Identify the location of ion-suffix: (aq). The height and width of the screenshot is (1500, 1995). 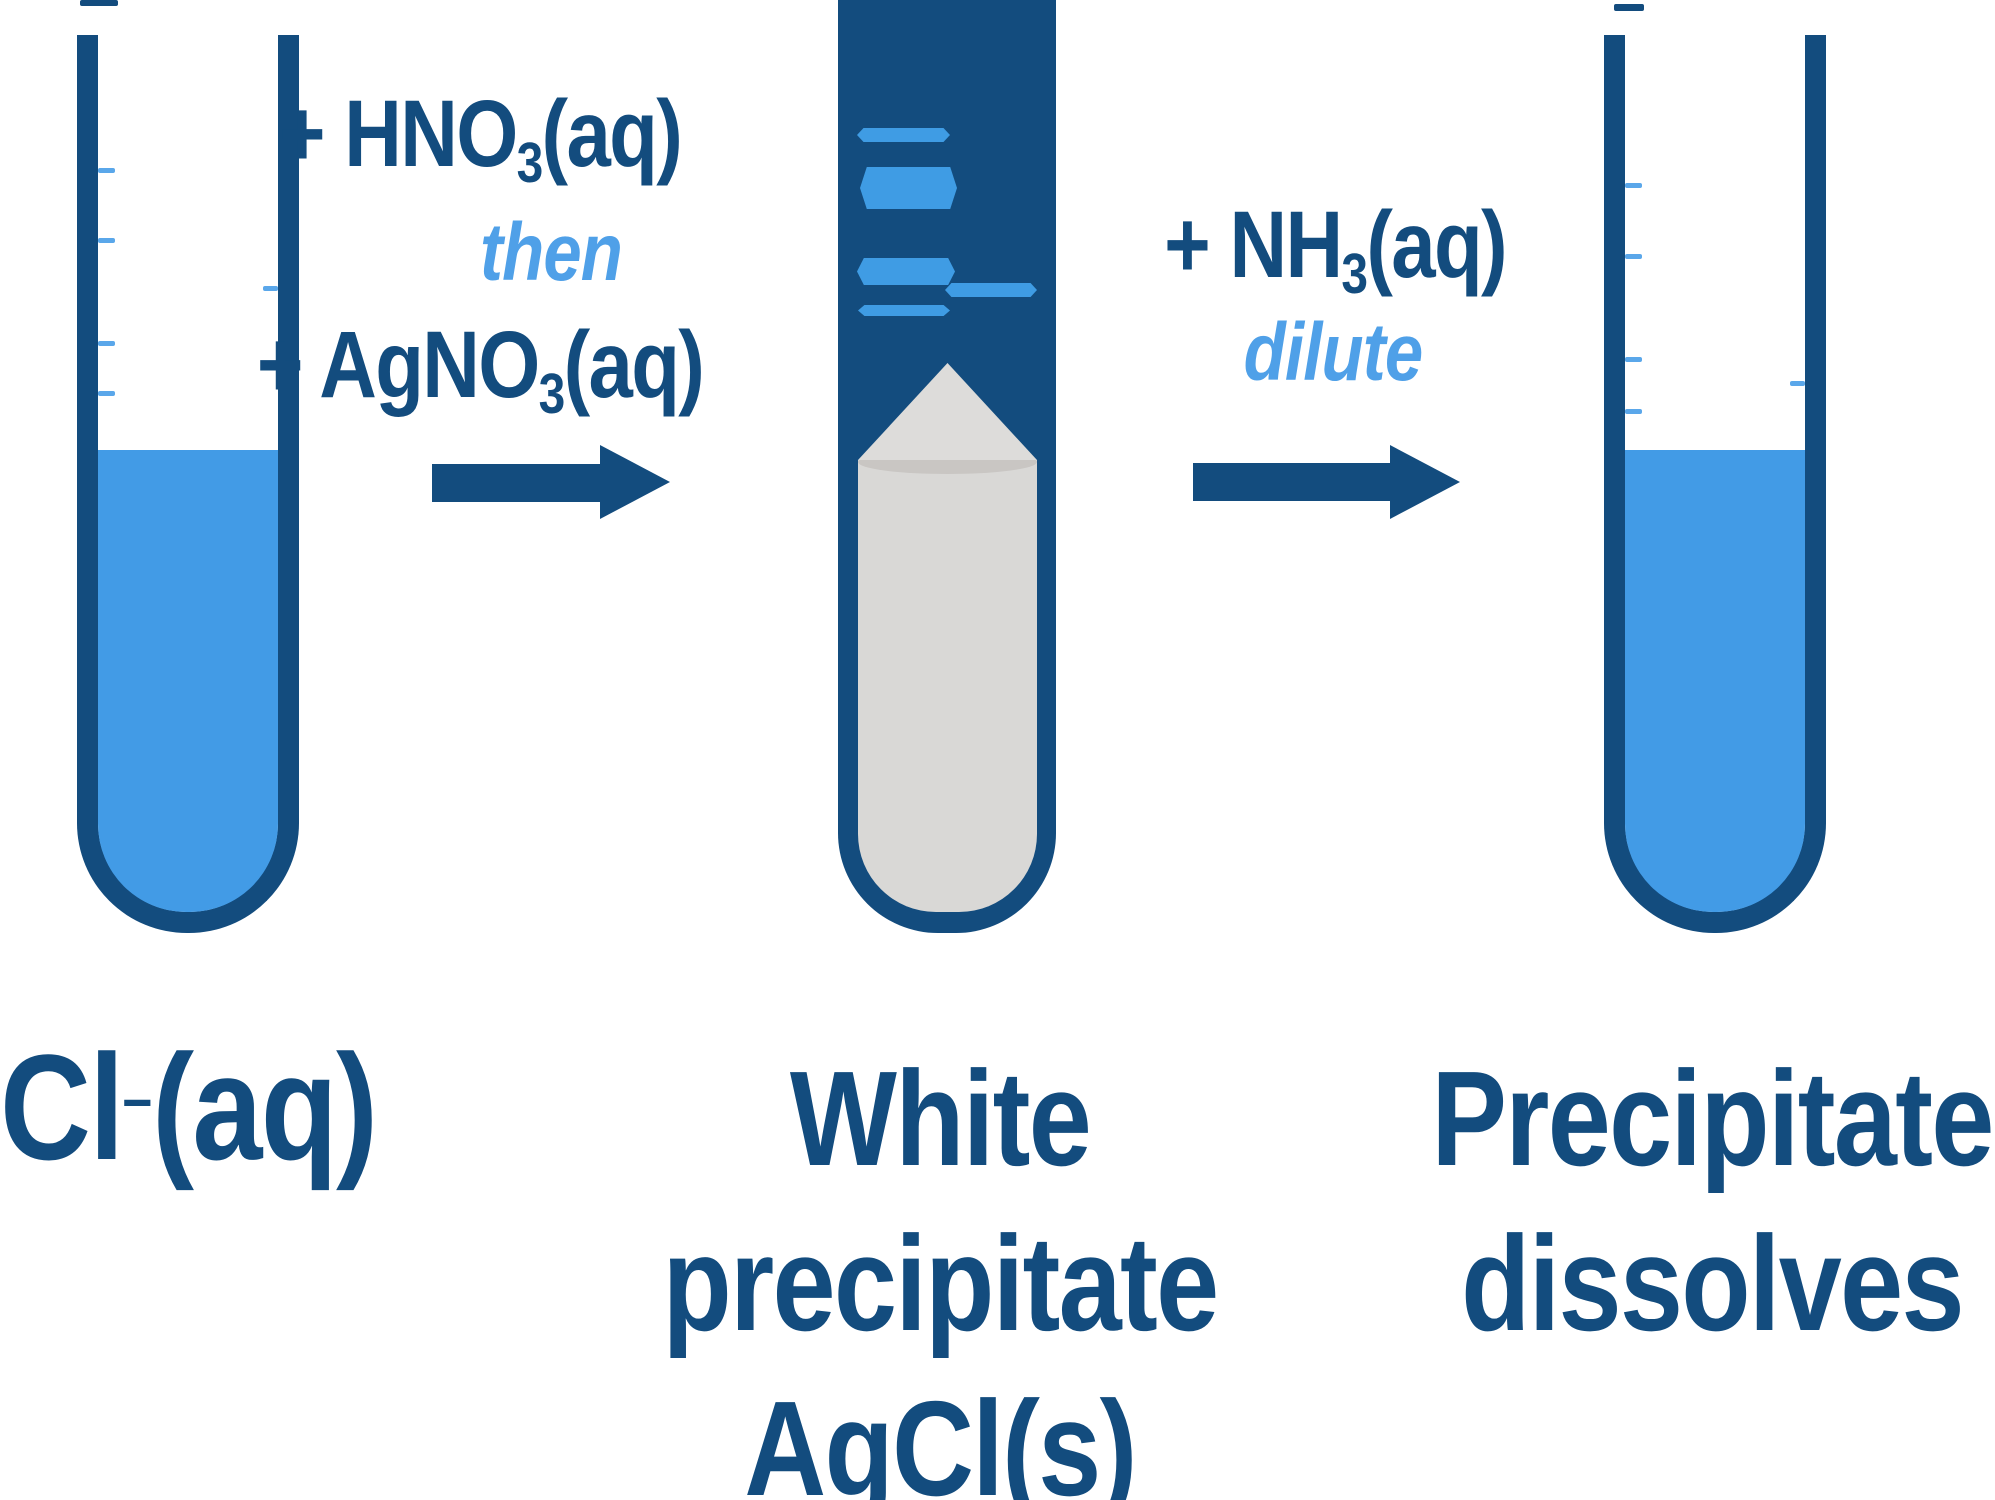
(265, 1107).